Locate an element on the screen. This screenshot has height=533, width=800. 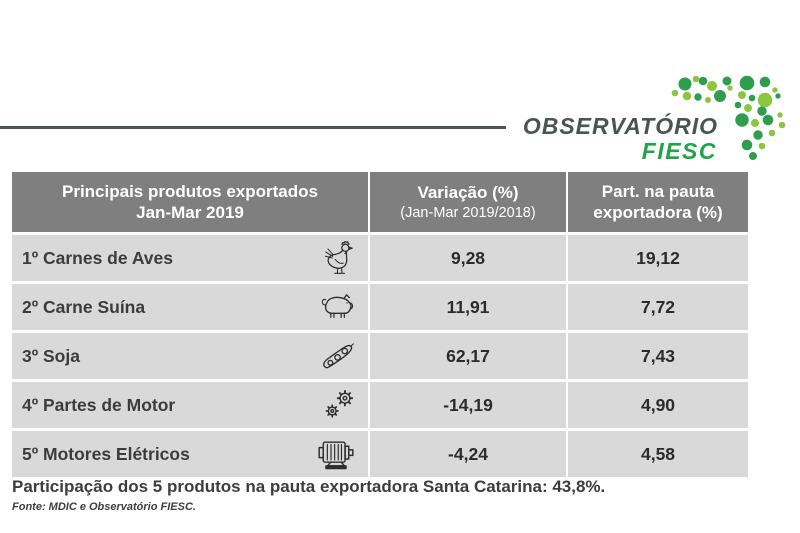
logo-title: OBSERVATÓRIO is located at coordinates (620, 126).